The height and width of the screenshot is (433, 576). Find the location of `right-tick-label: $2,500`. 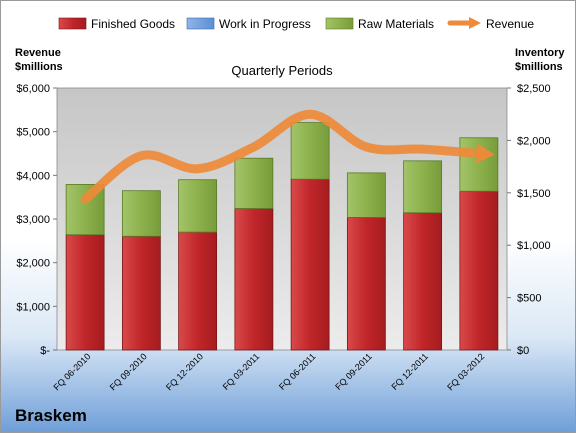

right-tick-label: $2,500 is located at coordinates (534, 89).